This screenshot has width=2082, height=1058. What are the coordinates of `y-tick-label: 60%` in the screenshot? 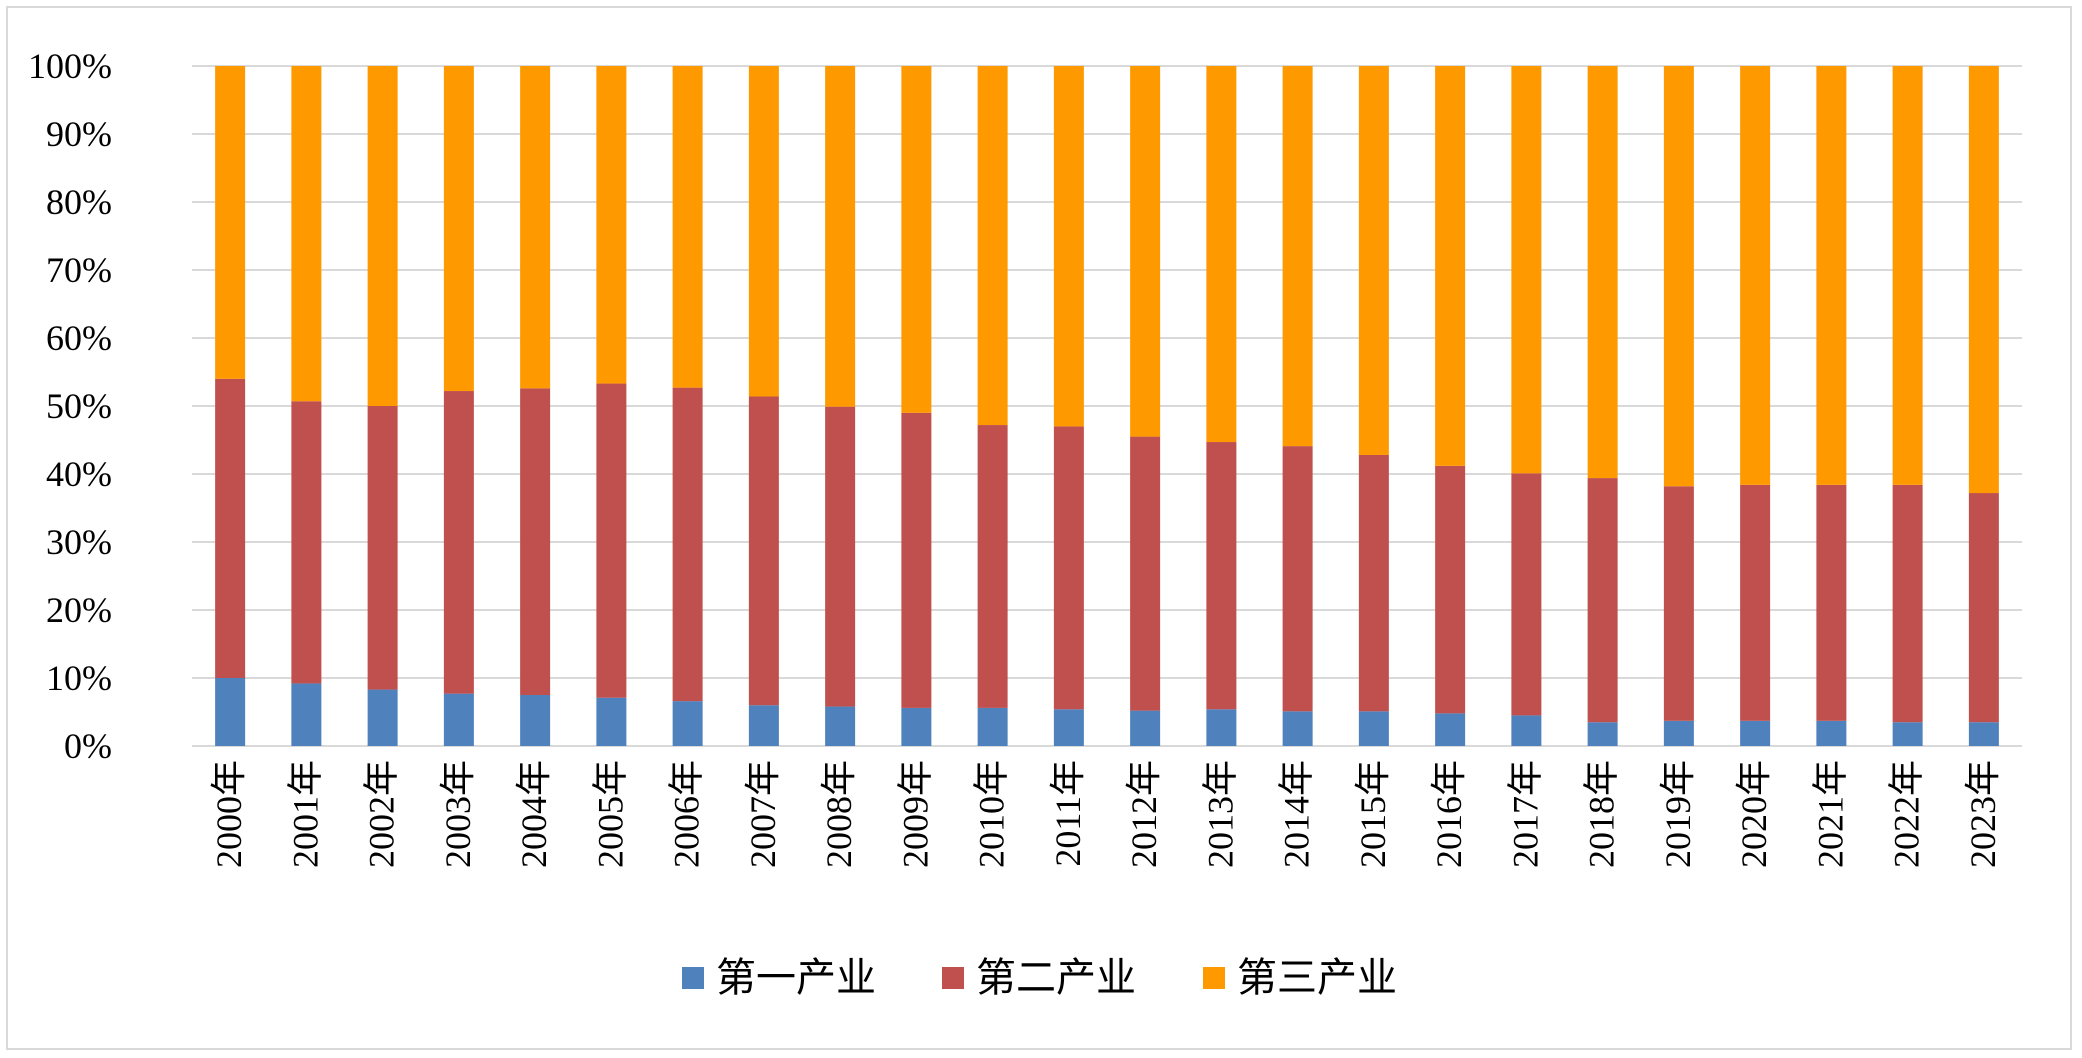 It's located at (79, 338).